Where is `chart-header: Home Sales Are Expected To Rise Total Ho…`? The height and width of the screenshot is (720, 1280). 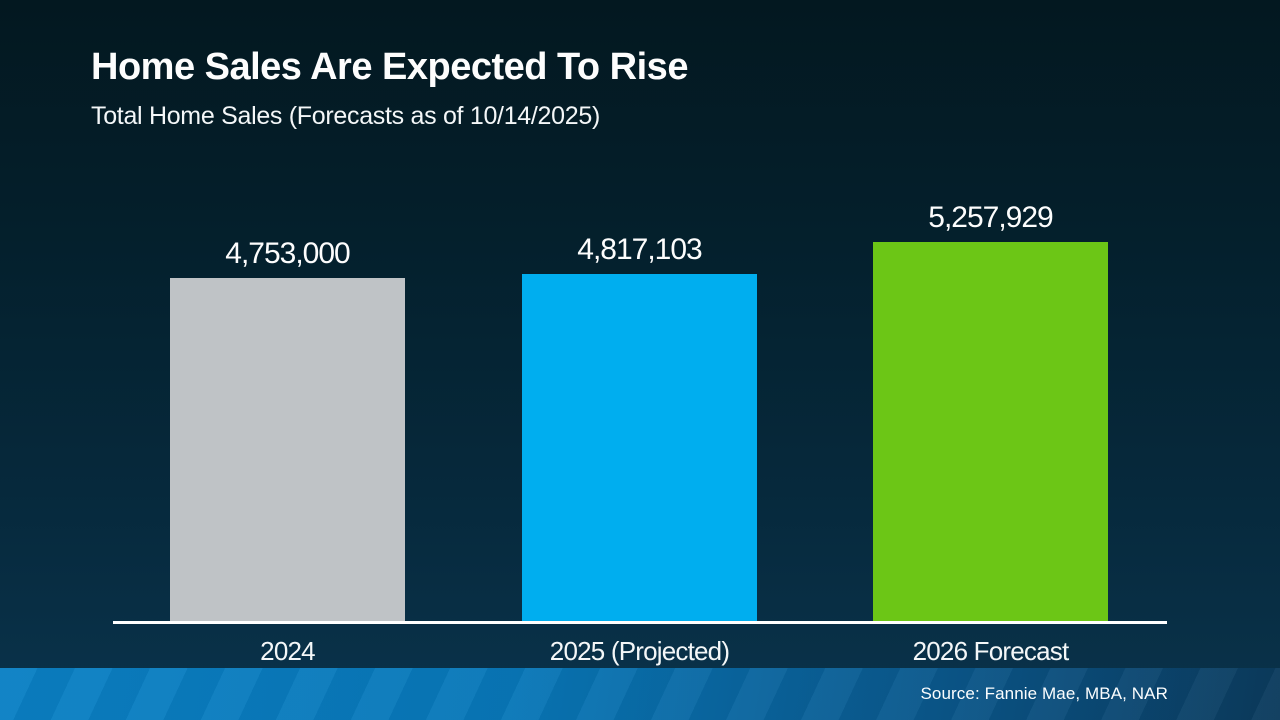
chart-header: Home Sales Are Expected To Rise Total Ho… is located at coordinates (389, 88).